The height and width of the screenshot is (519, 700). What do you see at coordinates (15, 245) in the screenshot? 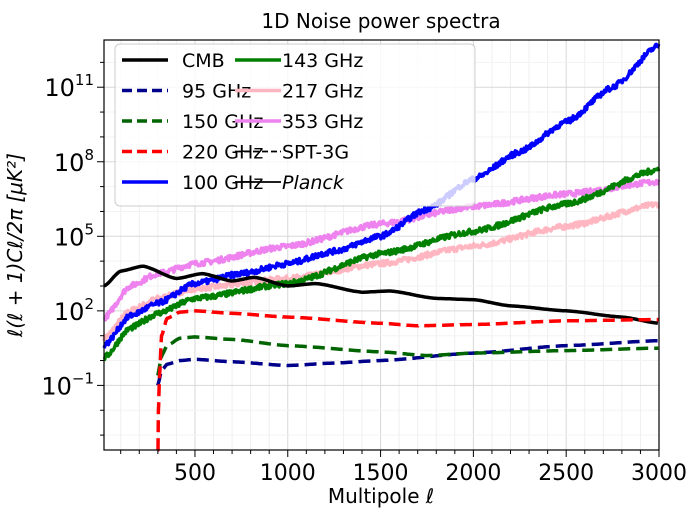
I see `y-axis-label: ℓ(ℓ + 1)Cℓ/2π [μK²]` at bounding box center [15, 245].